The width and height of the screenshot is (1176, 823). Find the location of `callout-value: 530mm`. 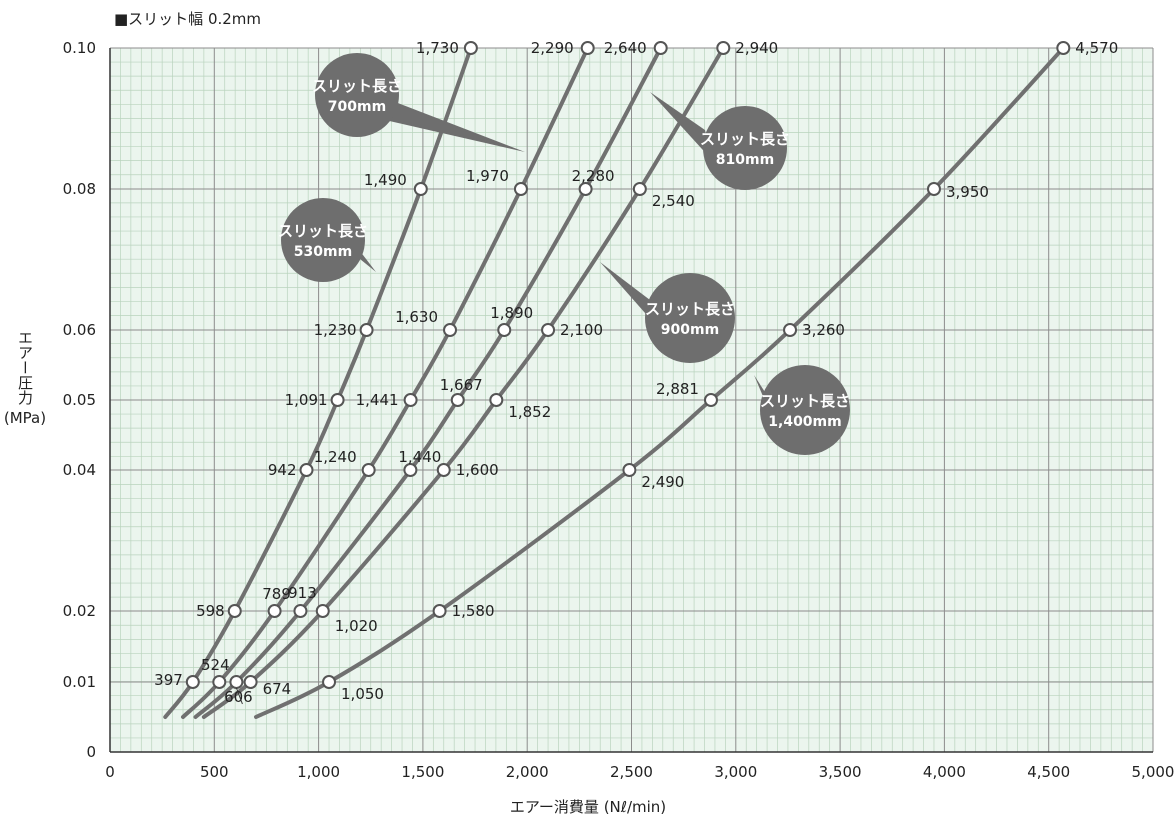

callout-value: 530mm is located at coordinates (323, 252).